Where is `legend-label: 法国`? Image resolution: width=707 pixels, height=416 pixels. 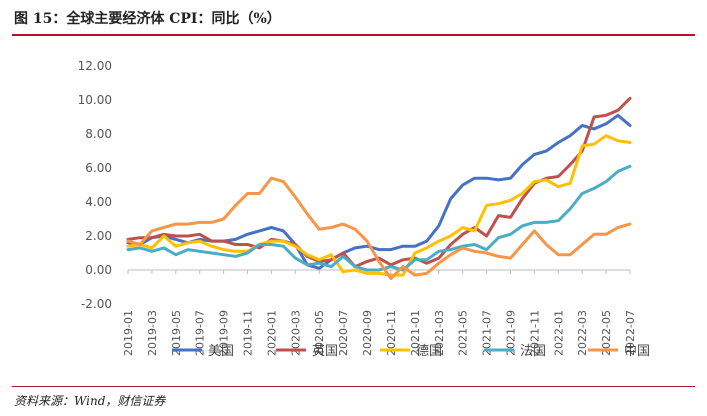
legend-label: 法国 is located at coordinates (533, 351).